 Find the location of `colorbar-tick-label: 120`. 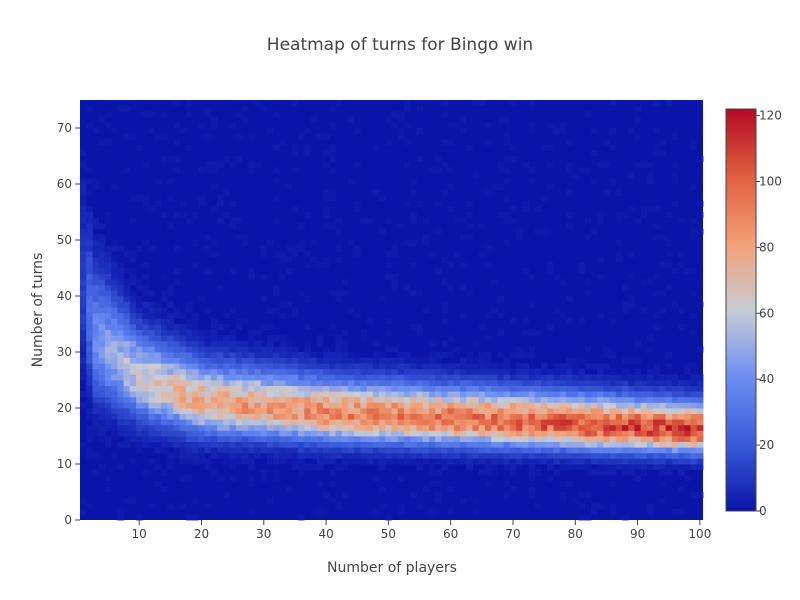

colorbar-tick-label: 120 is located at coordinates (770, 116).